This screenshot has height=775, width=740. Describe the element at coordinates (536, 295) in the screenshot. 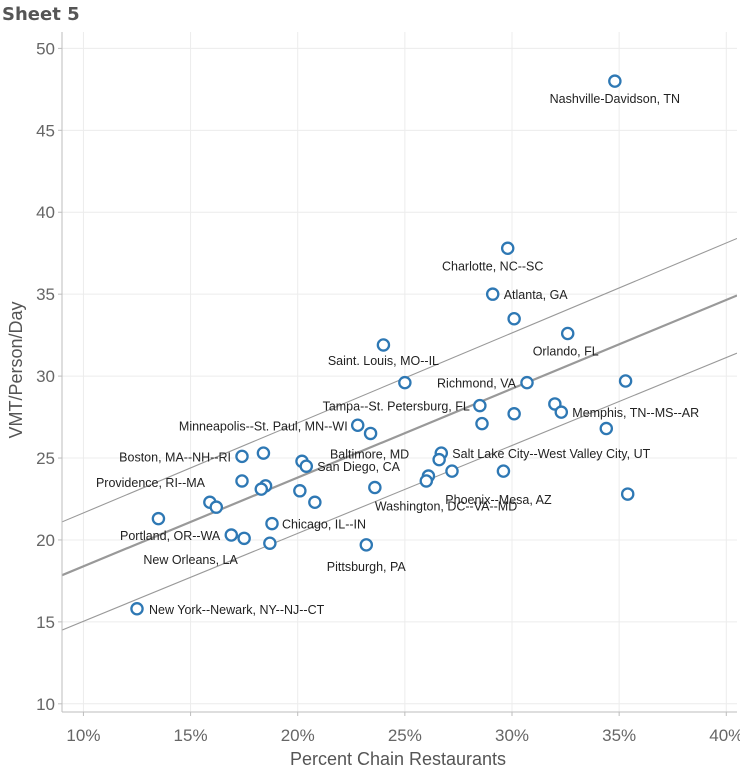

I see `point-label: Atlanta, GA` at that location.